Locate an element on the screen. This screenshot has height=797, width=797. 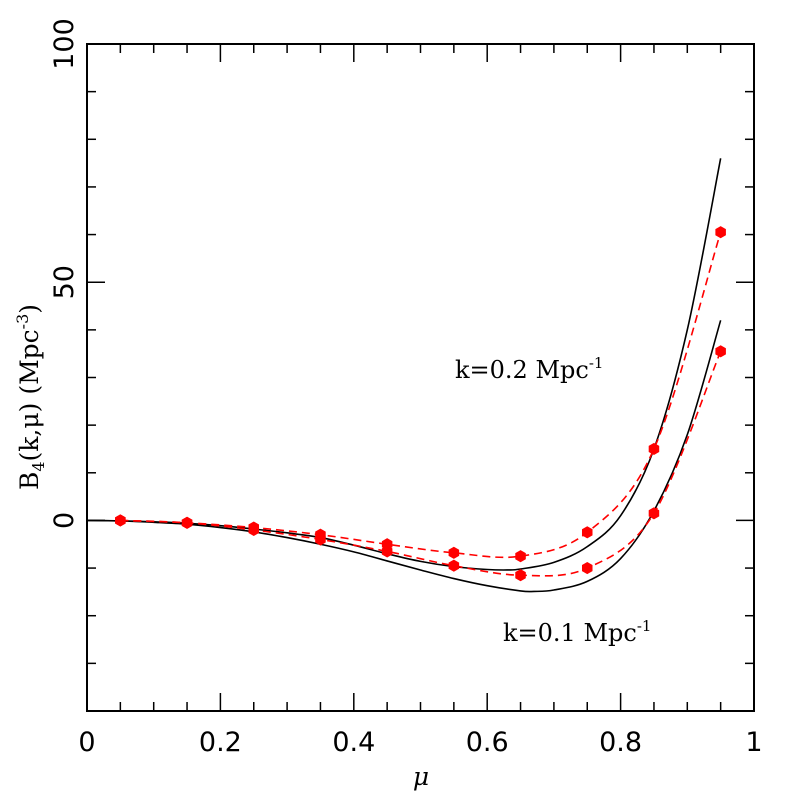
y-axis-label: B4(k,μ) (Mpc-3) is located at coordinates (30, 397).